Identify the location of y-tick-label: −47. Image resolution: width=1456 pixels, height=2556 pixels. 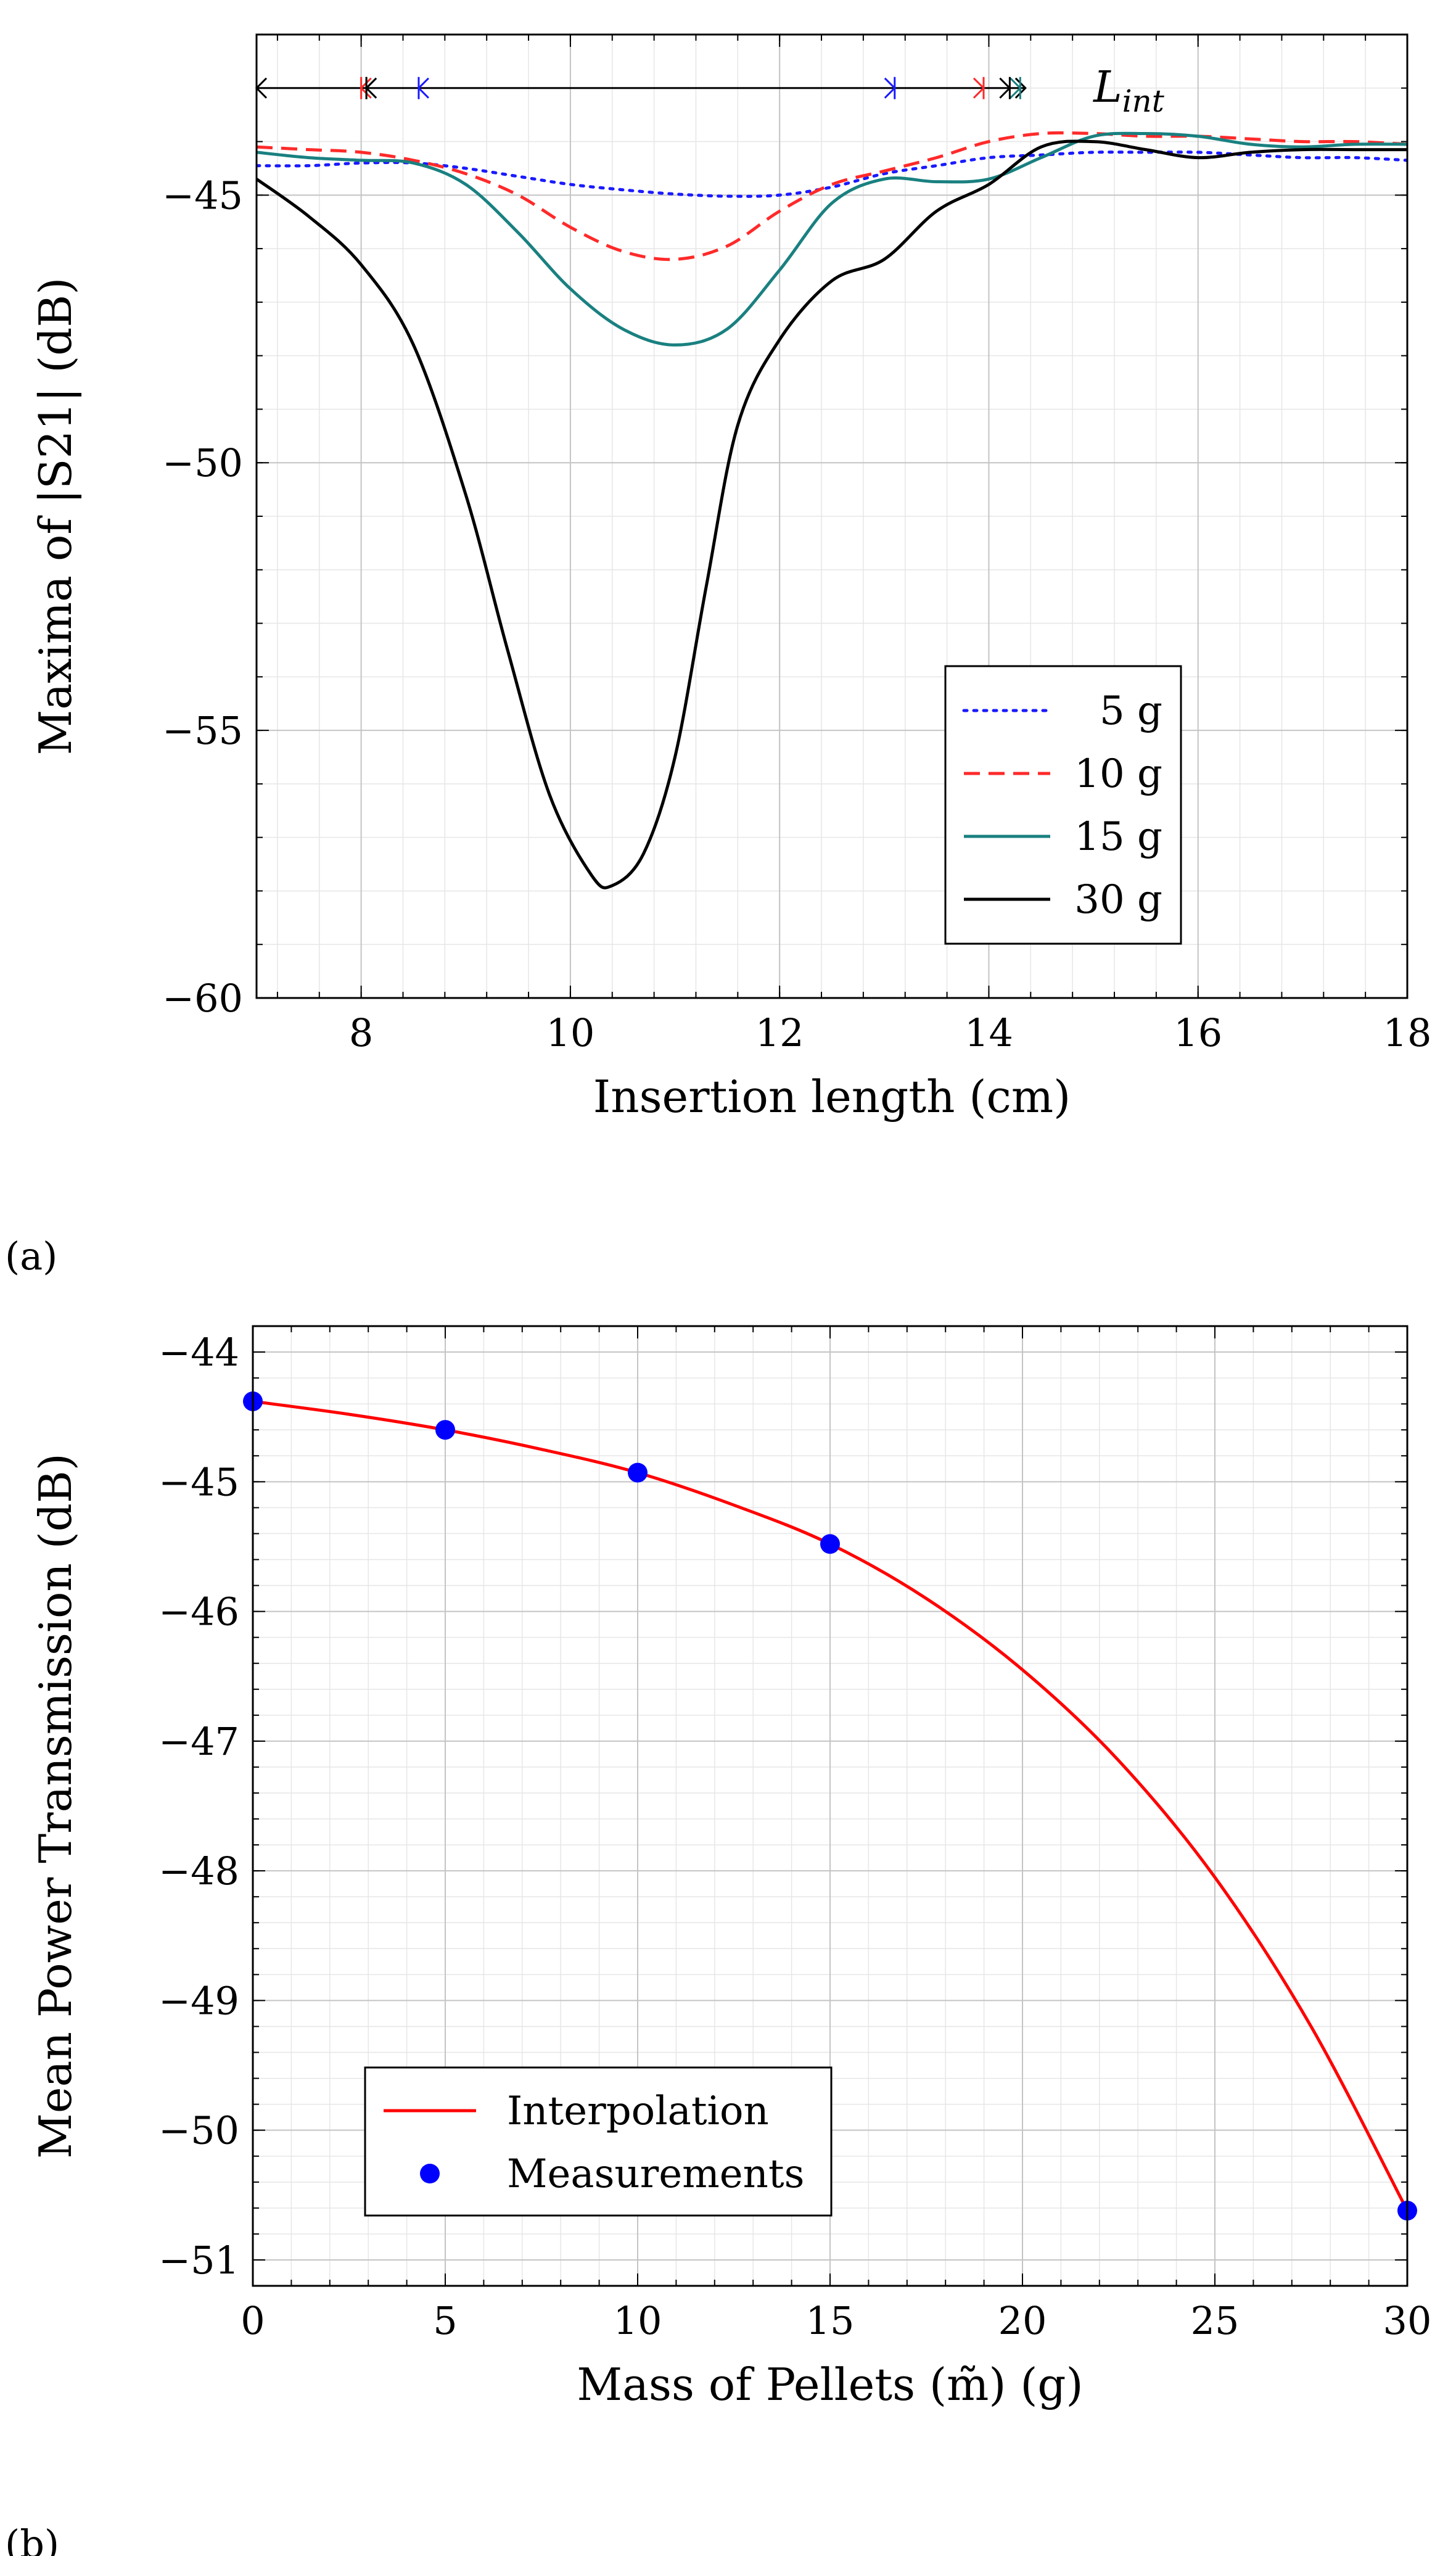
(199, 1742).